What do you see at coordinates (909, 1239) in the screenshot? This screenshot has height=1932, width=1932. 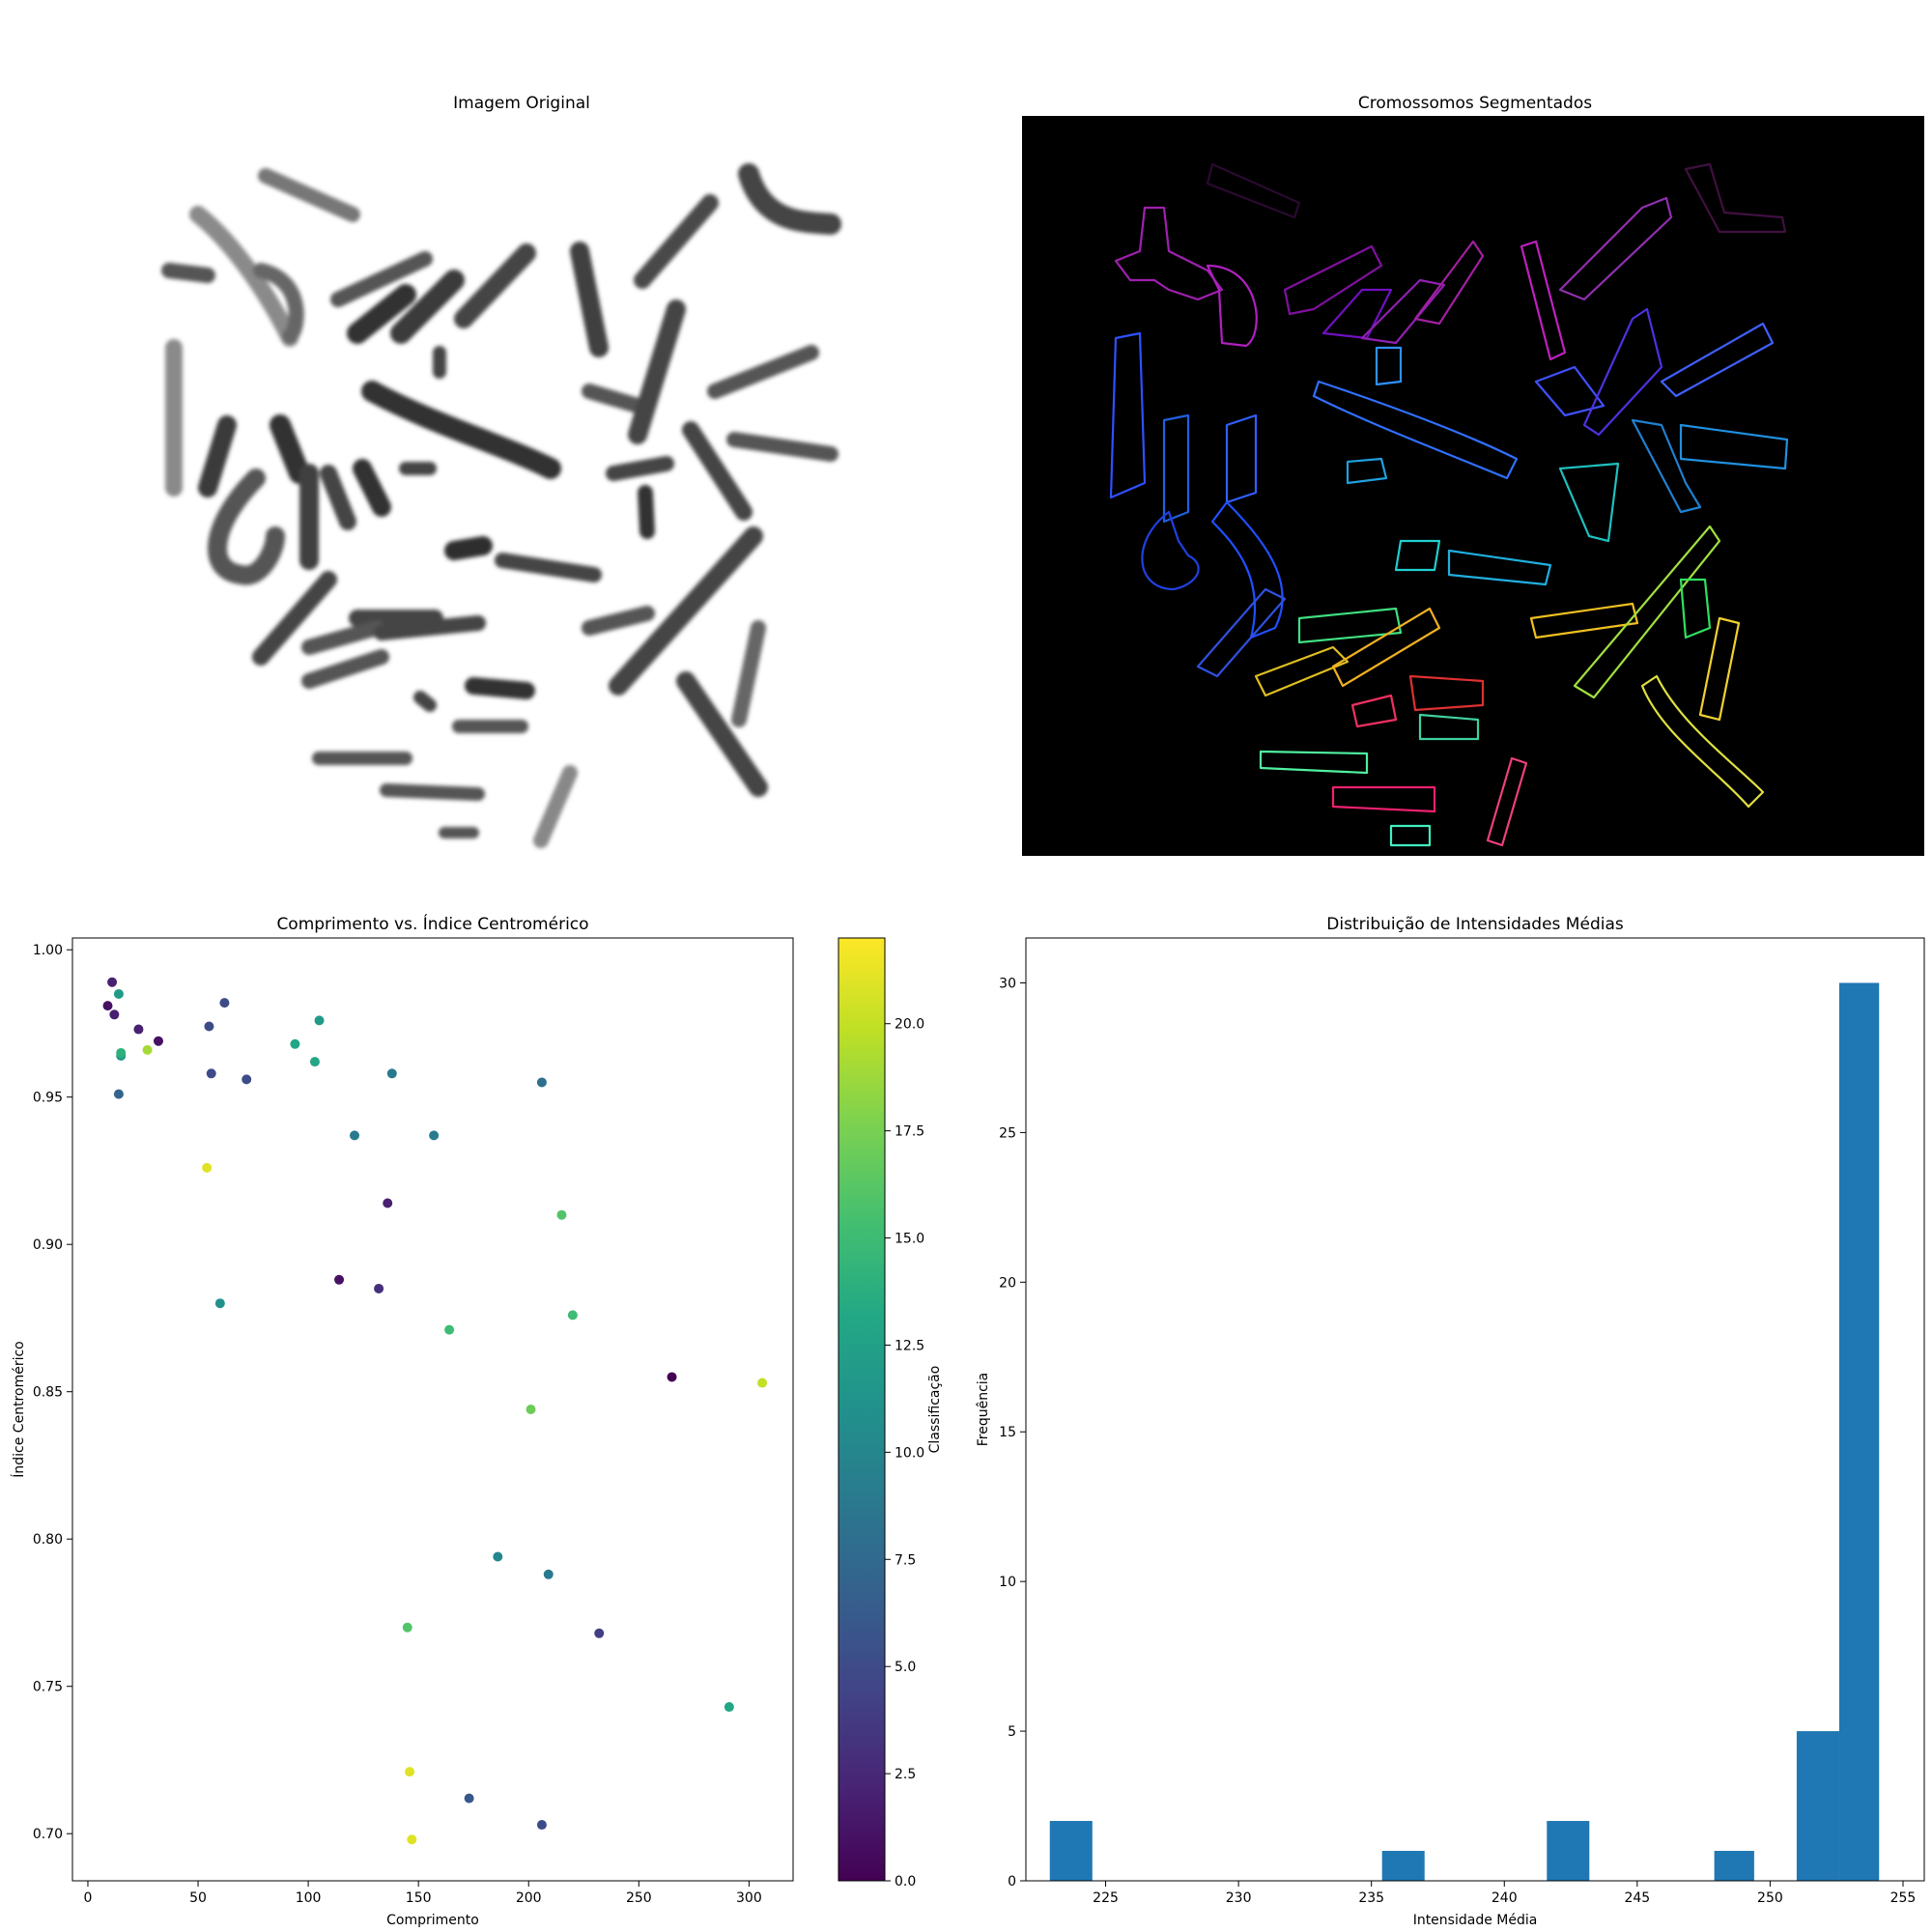 I see `colorbar-tick-label: 15.0` at bounding box center [909, 1239].